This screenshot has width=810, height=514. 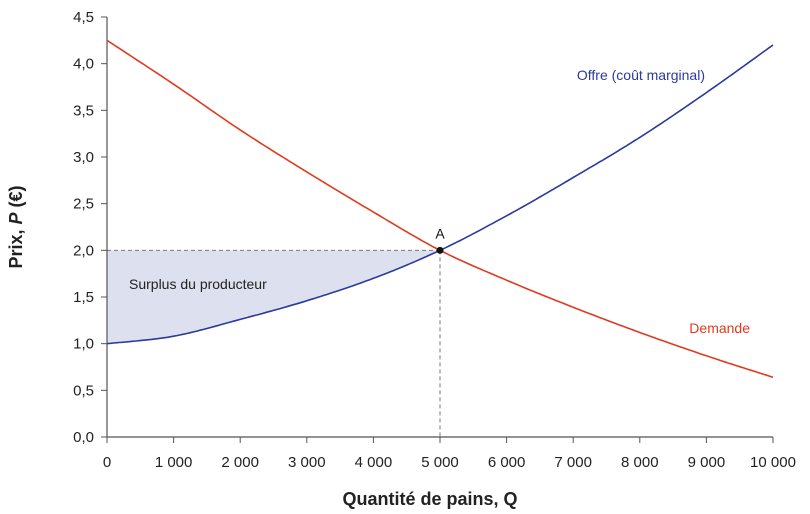 I want to click on x-tick-label: 8 000, so click(x=640, y=462).